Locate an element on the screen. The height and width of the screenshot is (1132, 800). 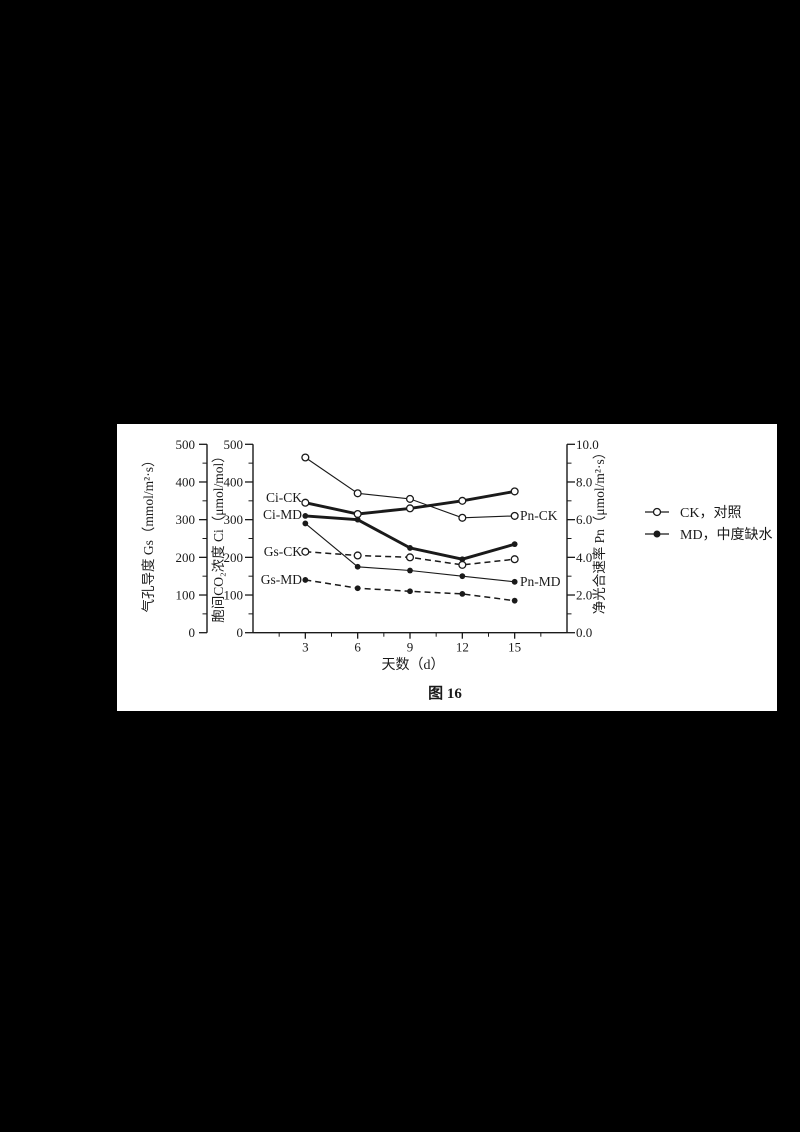
legend-open-circle-icon is located at coordinates (657, 512).